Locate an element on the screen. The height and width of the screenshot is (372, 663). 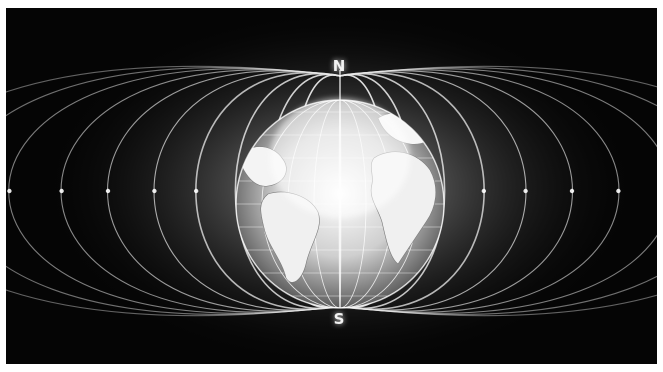
north-pole-label: N is located at coordinates (339, 66).